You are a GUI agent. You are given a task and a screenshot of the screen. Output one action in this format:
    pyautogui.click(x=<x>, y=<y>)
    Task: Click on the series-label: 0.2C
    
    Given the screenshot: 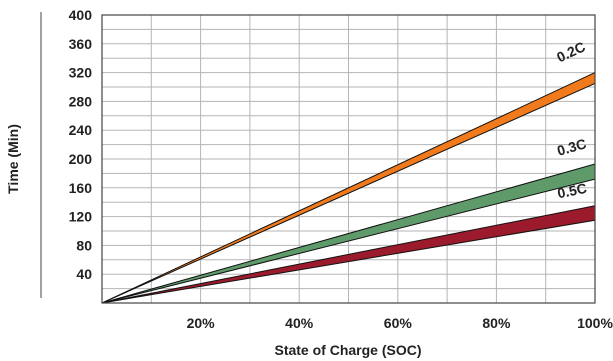 What is the action you would take?
    pyautogui.click(x=571, y=51)
    